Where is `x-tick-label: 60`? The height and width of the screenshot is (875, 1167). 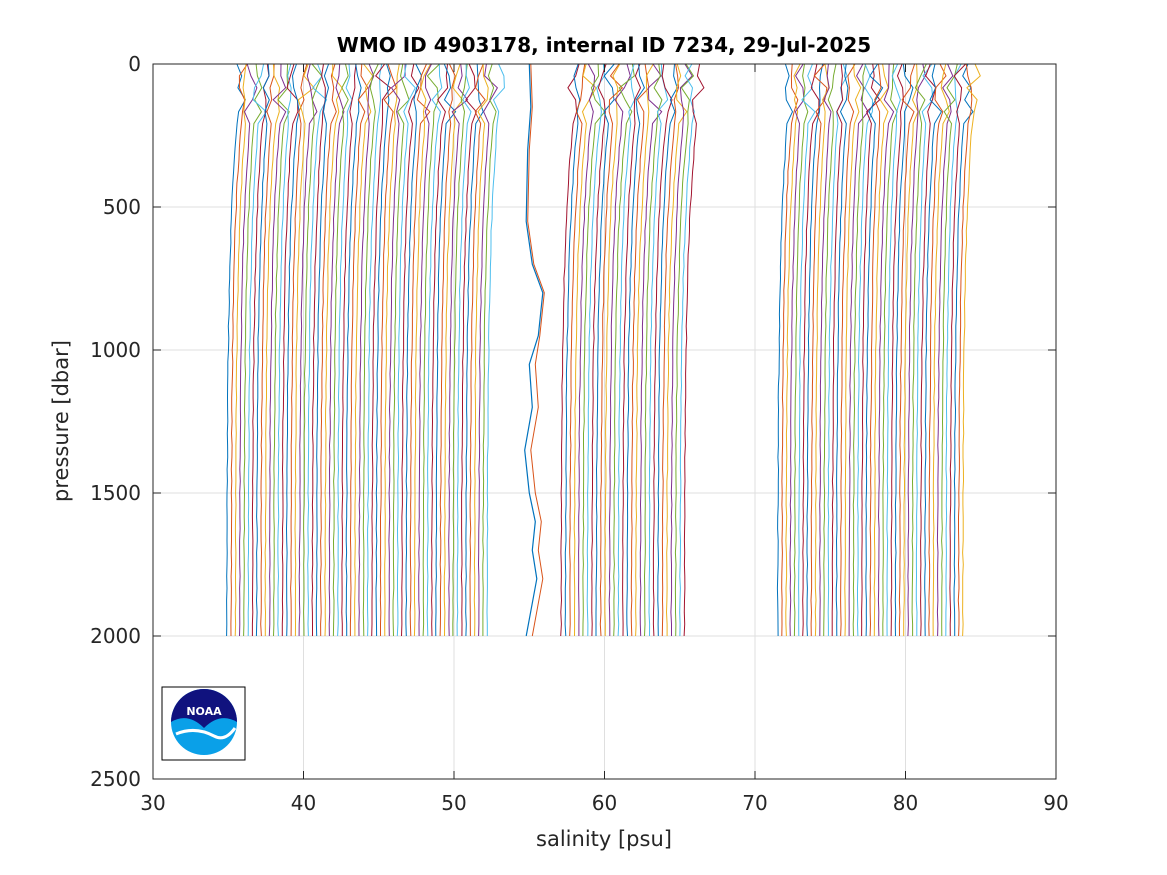 x-tick-label: 60 is located at coordinates (604, 803).